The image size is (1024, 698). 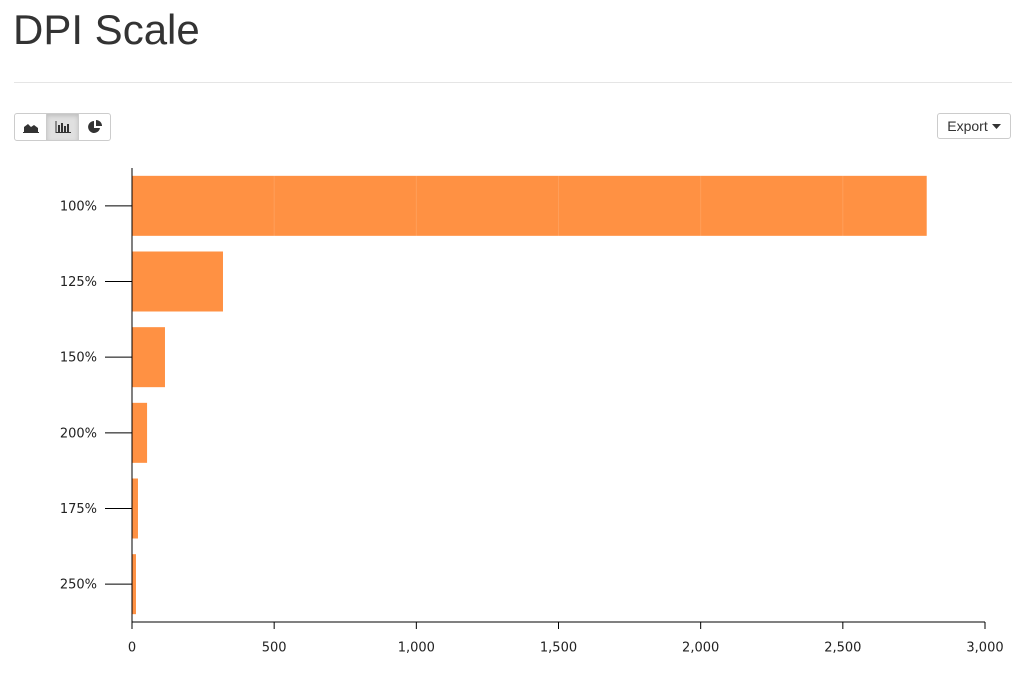 What do you see at coordinates (984, 648) in the screenshot?
I see `x-tick-label: 3,000` at bounding box center [984, 648].